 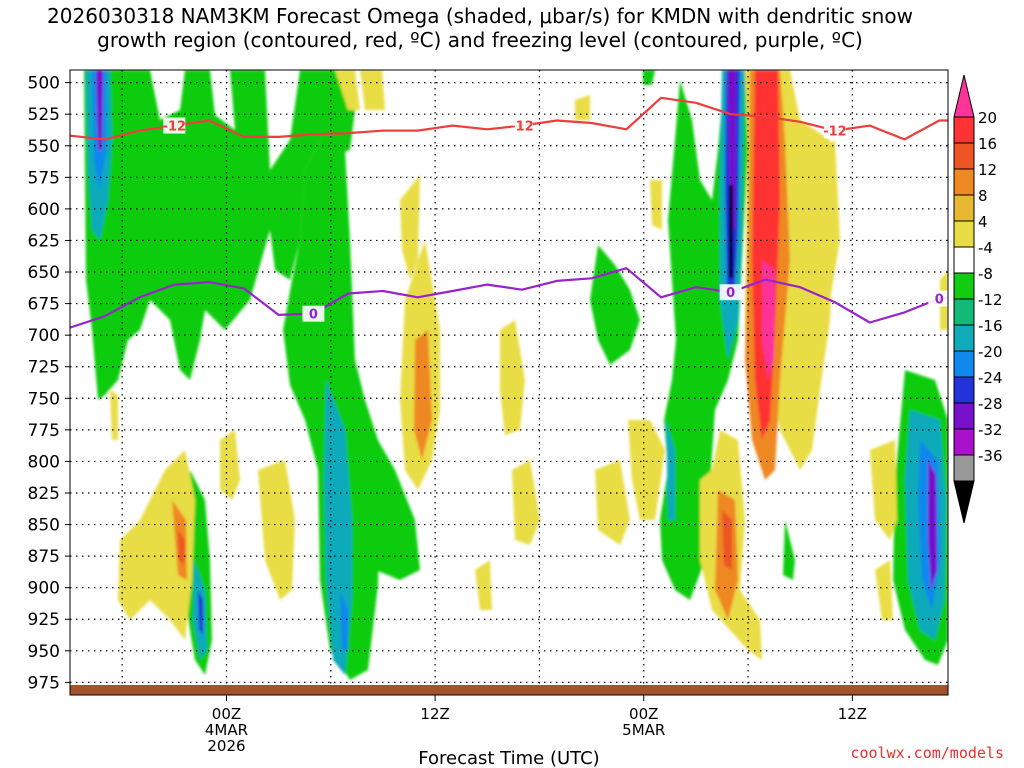 I want to click on colorbar-swatch-bottom, so click(x=964, y=502).